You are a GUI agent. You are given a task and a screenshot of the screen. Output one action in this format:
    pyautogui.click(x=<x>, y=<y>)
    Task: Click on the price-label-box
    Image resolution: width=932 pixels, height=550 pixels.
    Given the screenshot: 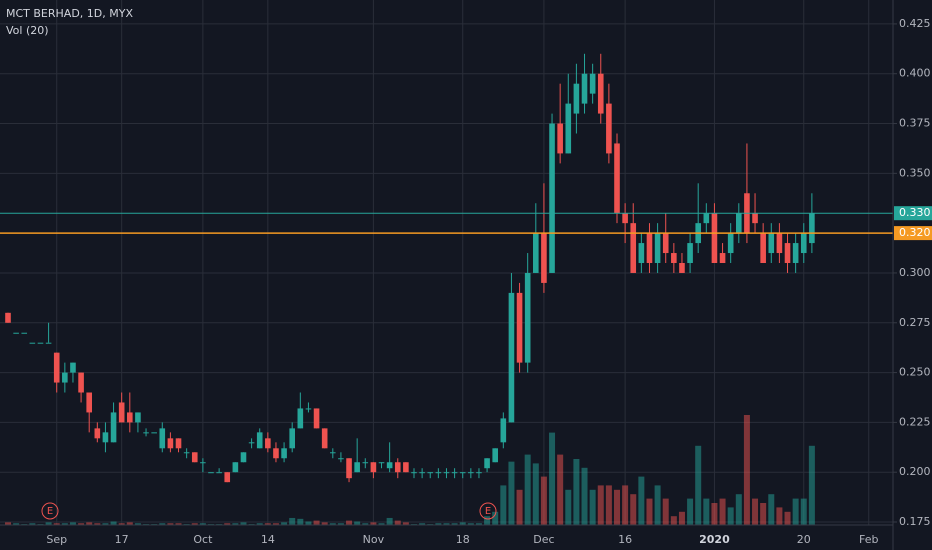 What is the action you would take?
    pyautogui.click(x=913, y=213)
    